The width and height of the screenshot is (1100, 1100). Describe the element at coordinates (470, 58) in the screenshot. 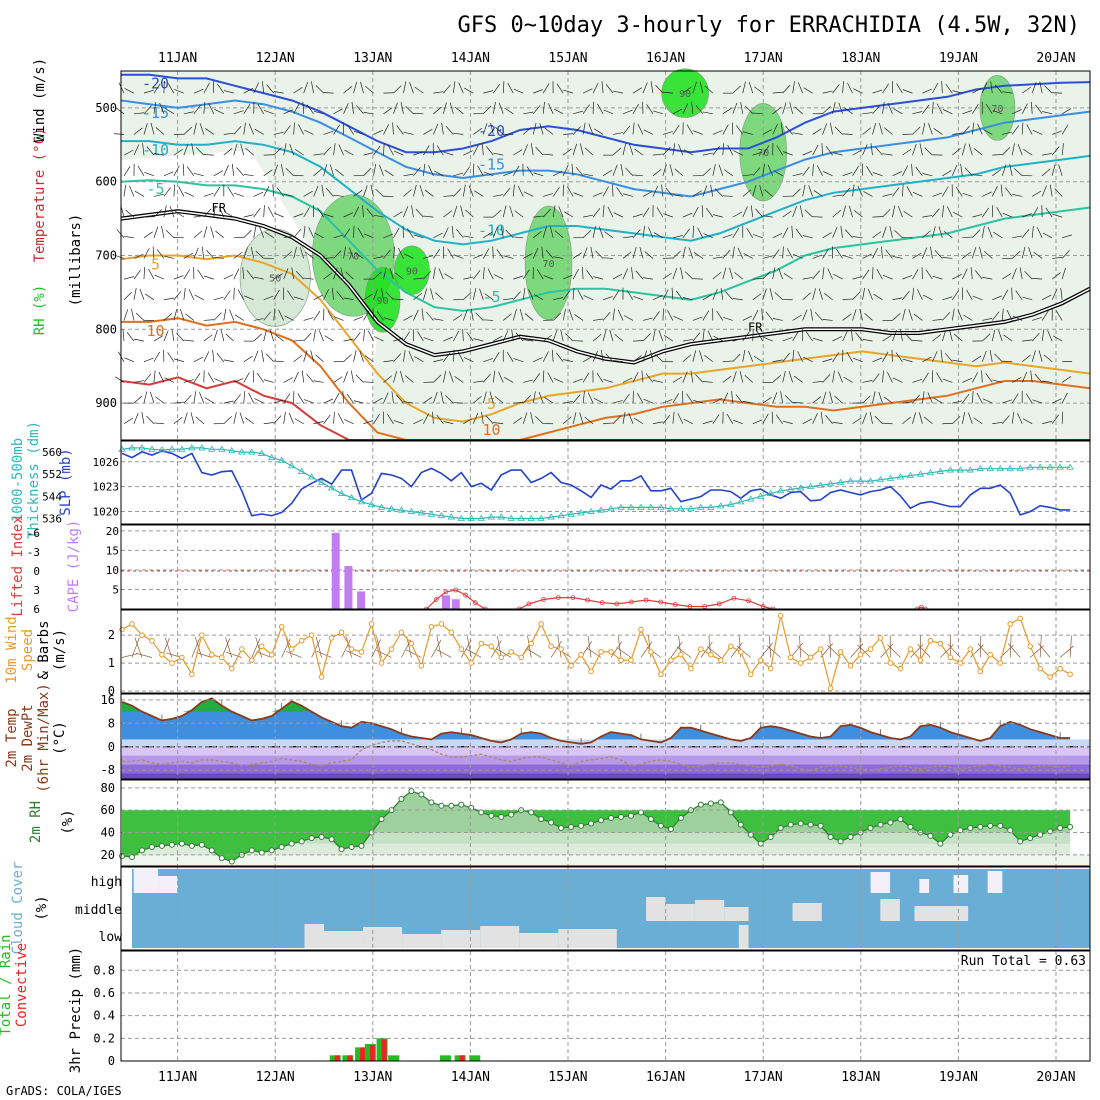

I see `date-label-top: 14JAN` at that location.